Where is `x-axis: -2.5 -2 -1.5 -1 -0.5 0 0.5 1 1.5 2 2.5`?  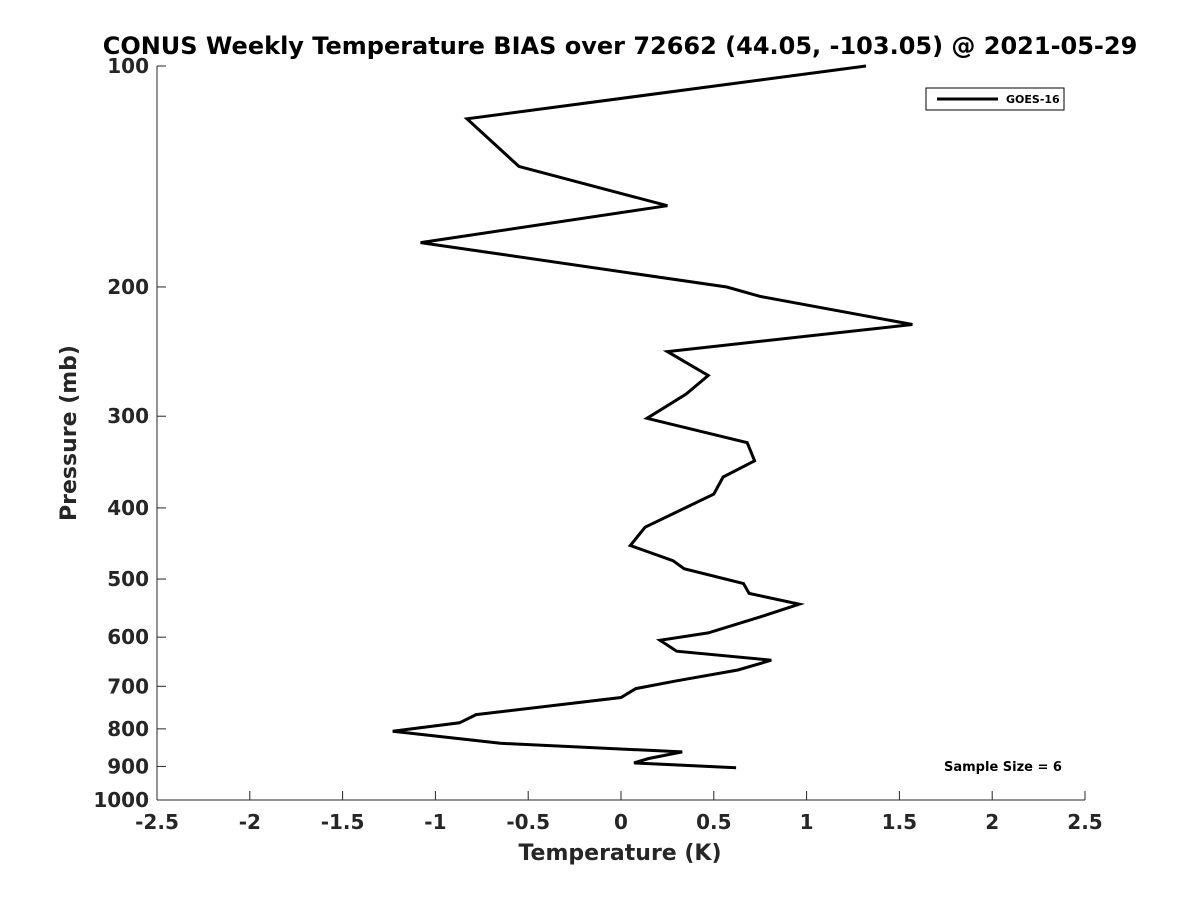 x-axis: -2.5 -2 -1.5 -1 -0.5 0 0.5 1 1.5 2 2.5 is located at coordinates (619, 812).